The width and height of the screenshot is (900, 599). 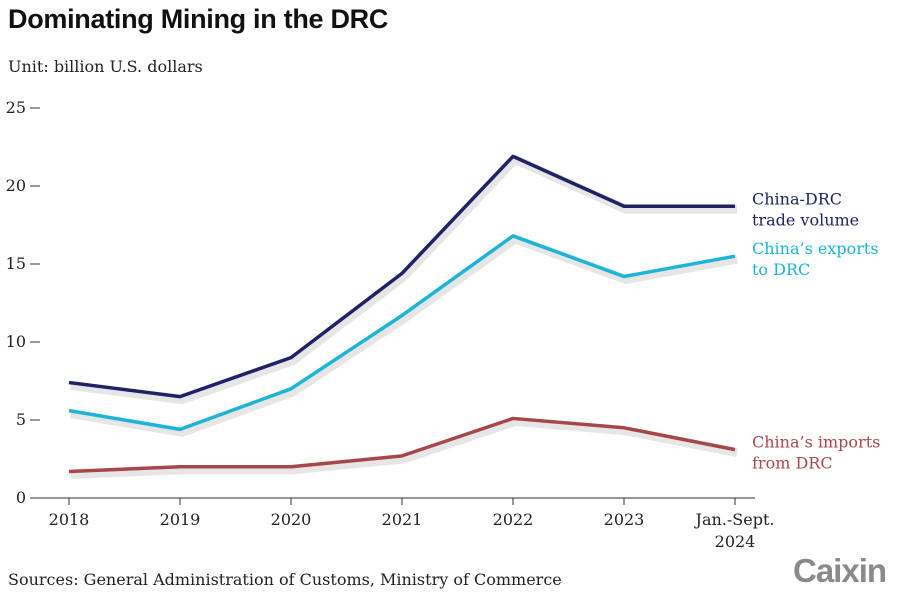 What do you see at coordinates (402, 519) in the screenshot?
I see `x-tick-label: 2021` at bounding box center [402, 519].